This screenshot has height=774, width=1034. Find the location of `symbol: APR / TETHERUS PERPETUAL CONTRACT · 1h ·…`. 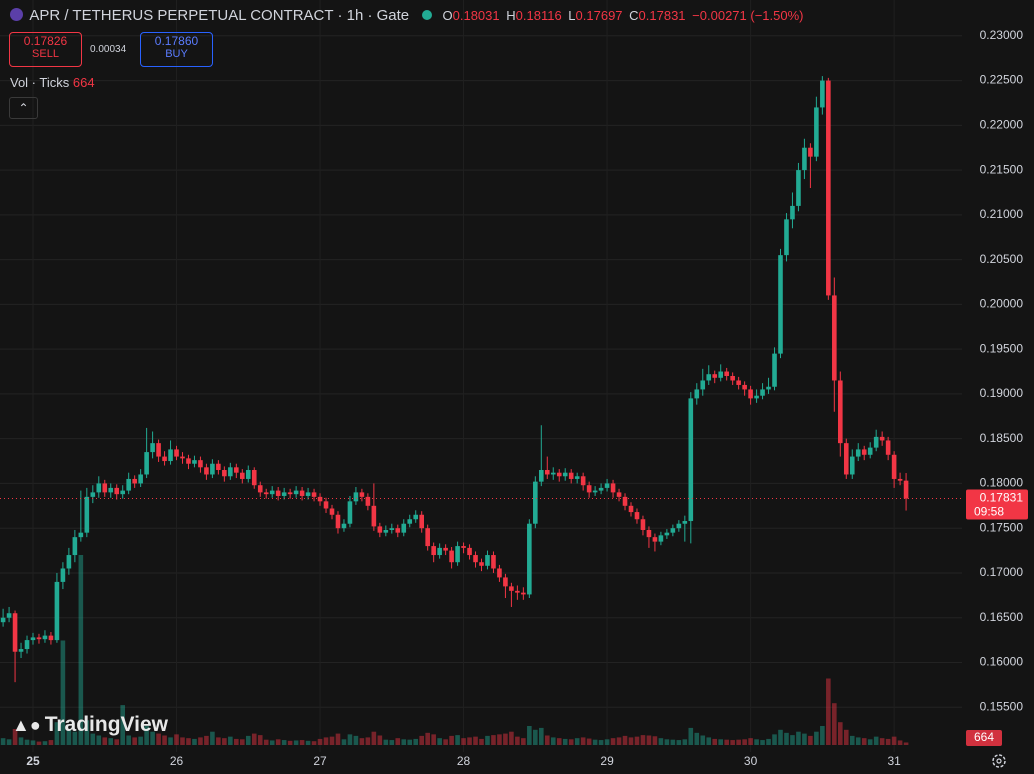

symbol: APR / TETHERUS PERPETUAL CONTRACT · 1h ·… is located at coordinates (219, 15).